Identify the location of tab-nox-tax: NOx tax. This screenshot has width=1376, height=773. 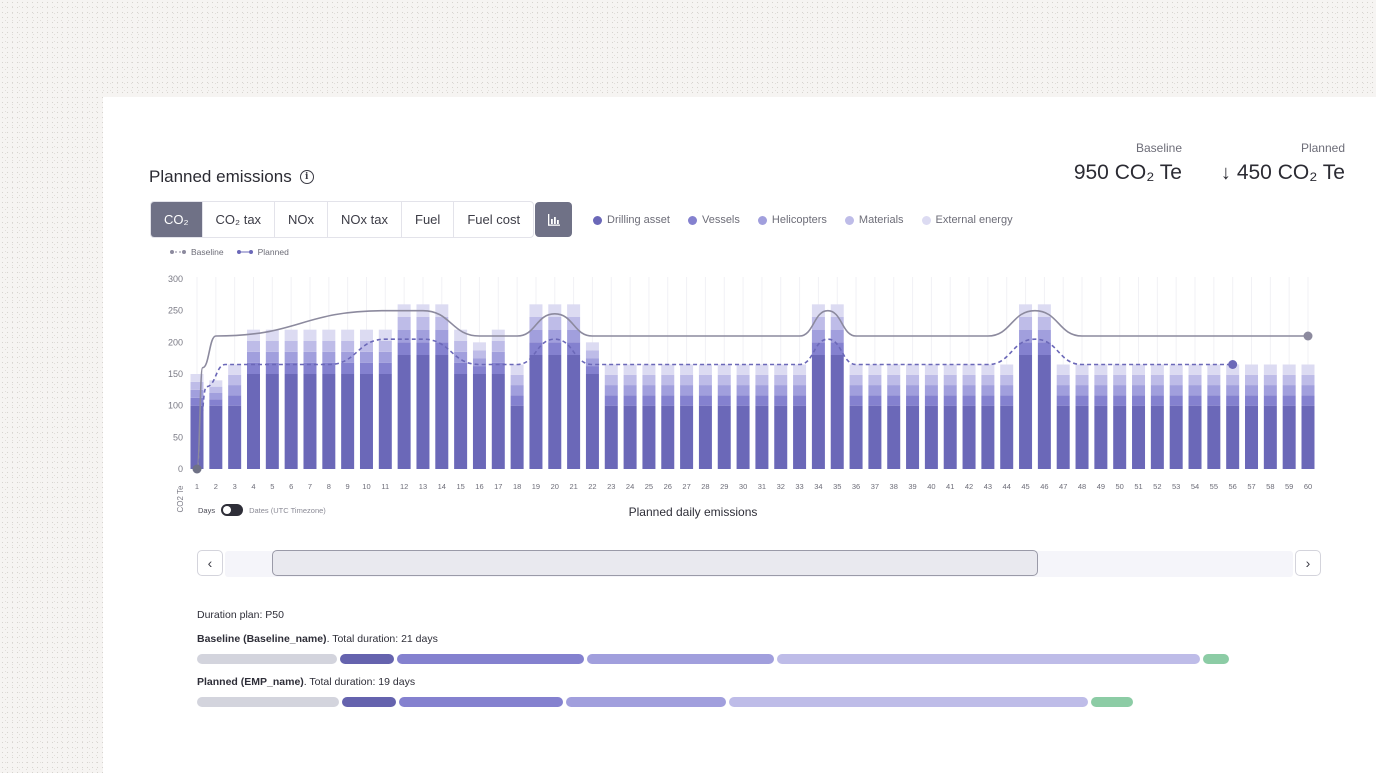
(365, 219).